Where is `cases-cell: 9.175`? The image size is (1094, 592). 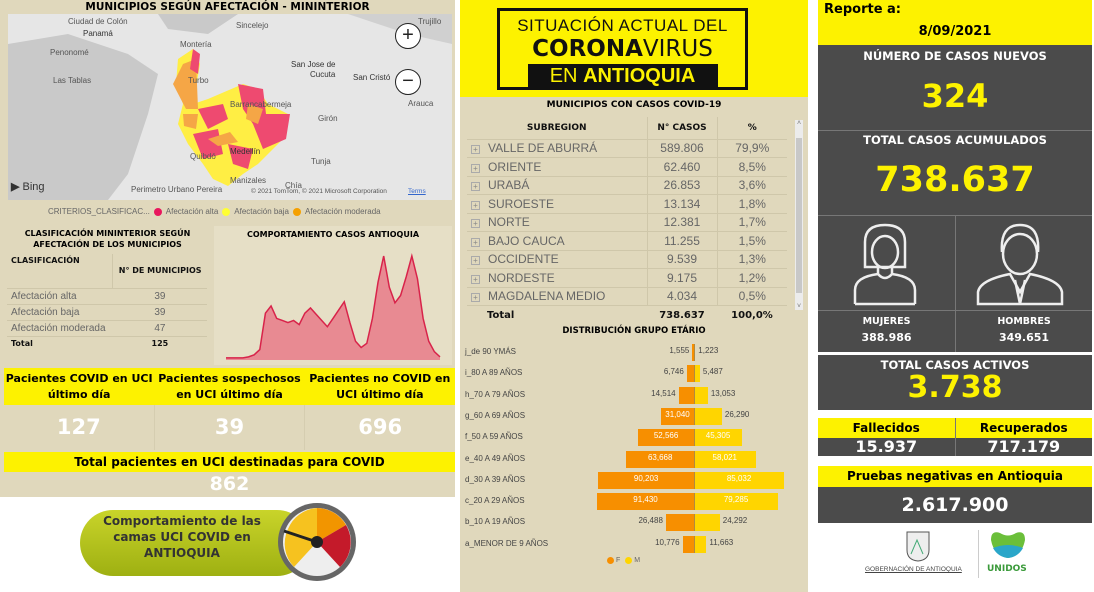 cases-cell: 9.175 is located at coordinates (682, 278).